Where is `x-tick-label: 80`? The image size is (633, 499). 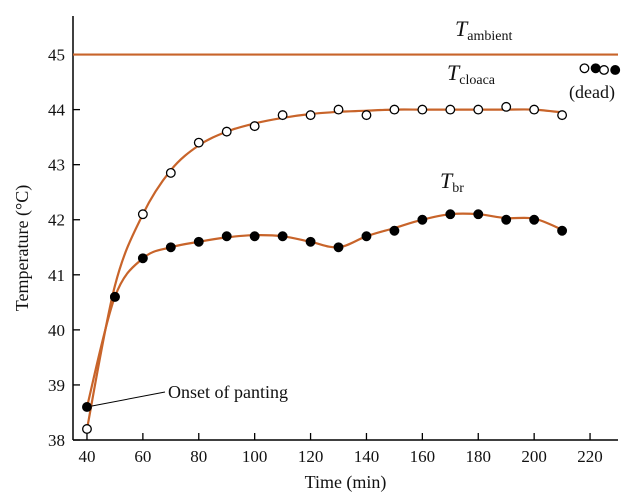
x-tick-label: 80 is located at coordinates (198, 456).